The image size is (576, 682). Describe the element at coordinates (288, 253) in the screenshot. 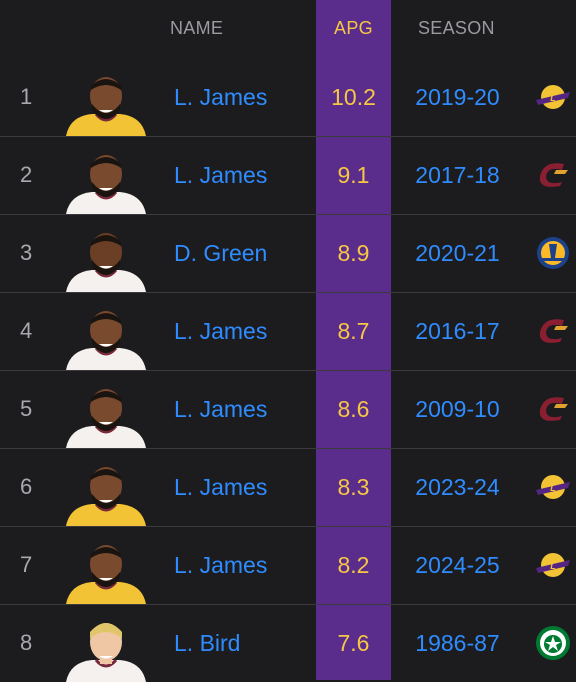

I see `table-row: 3 D. Green 8.9 2020-21` at that location.